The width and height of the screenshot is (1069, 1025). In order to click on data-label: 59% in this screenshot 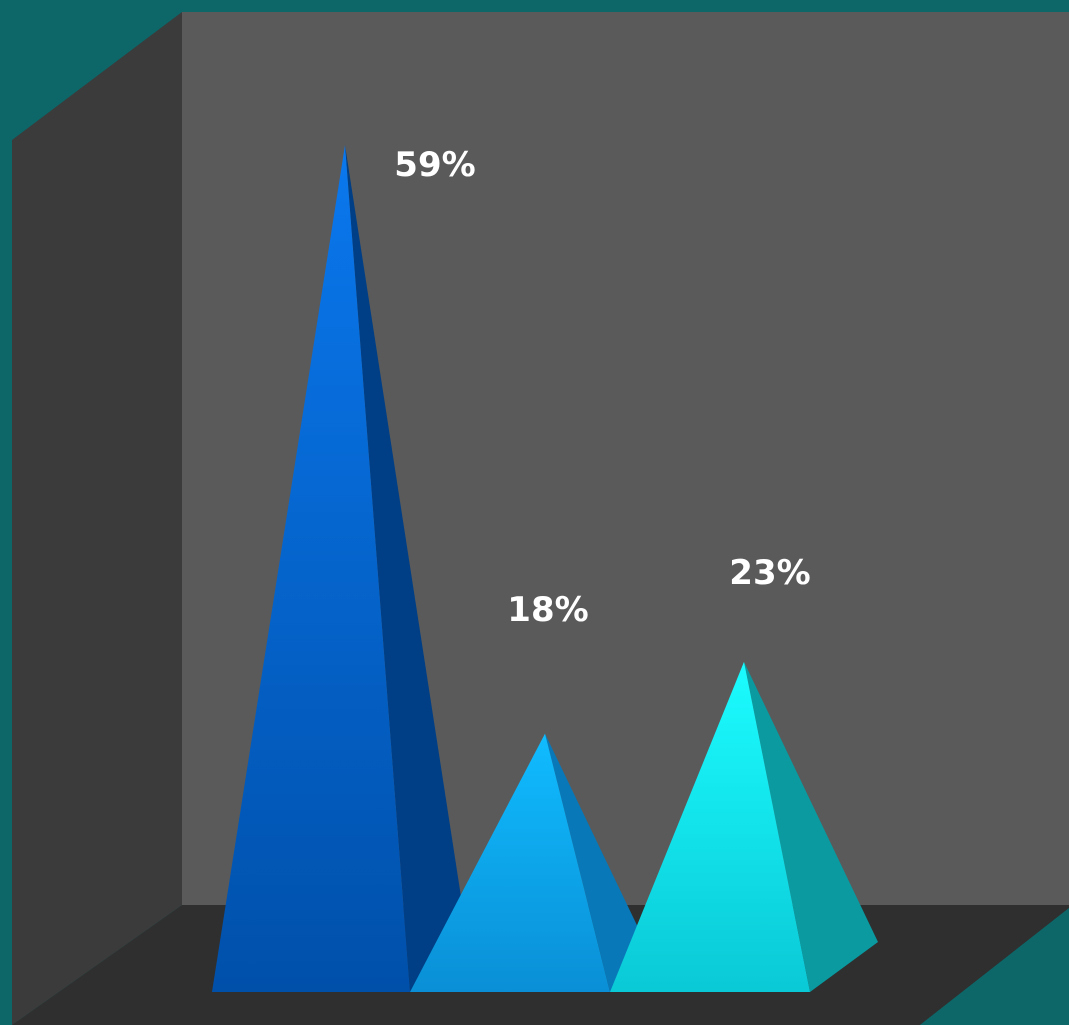, I will do `click(434, 165)`.